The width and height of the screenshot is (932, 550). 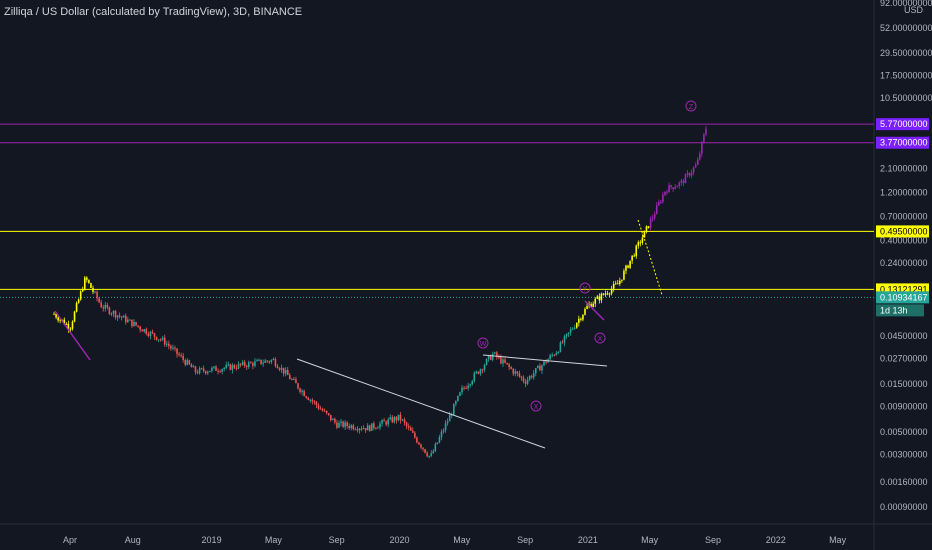 I want to click on price-tick-label: 0.00090000, so click(x=904, y=507).